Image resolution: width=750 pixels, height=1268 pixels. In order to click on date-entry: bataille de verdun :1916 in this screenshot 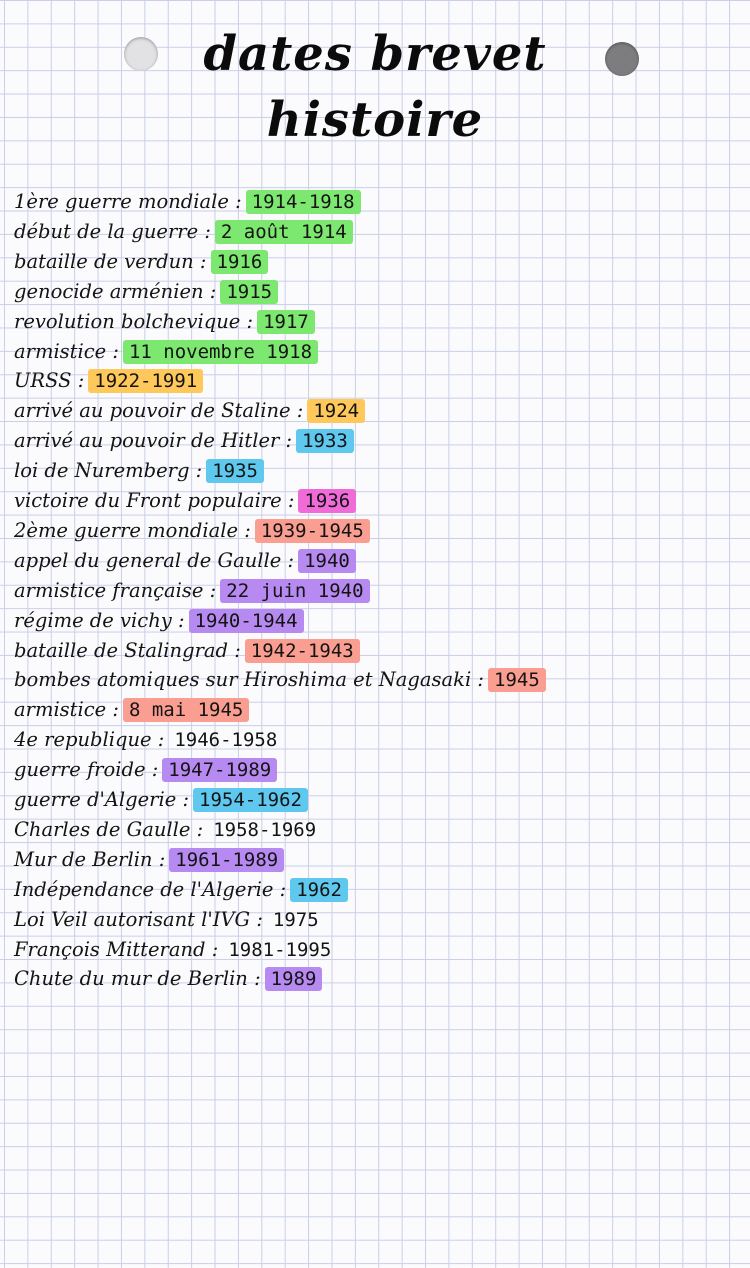, I will do `click(141, 261)`.